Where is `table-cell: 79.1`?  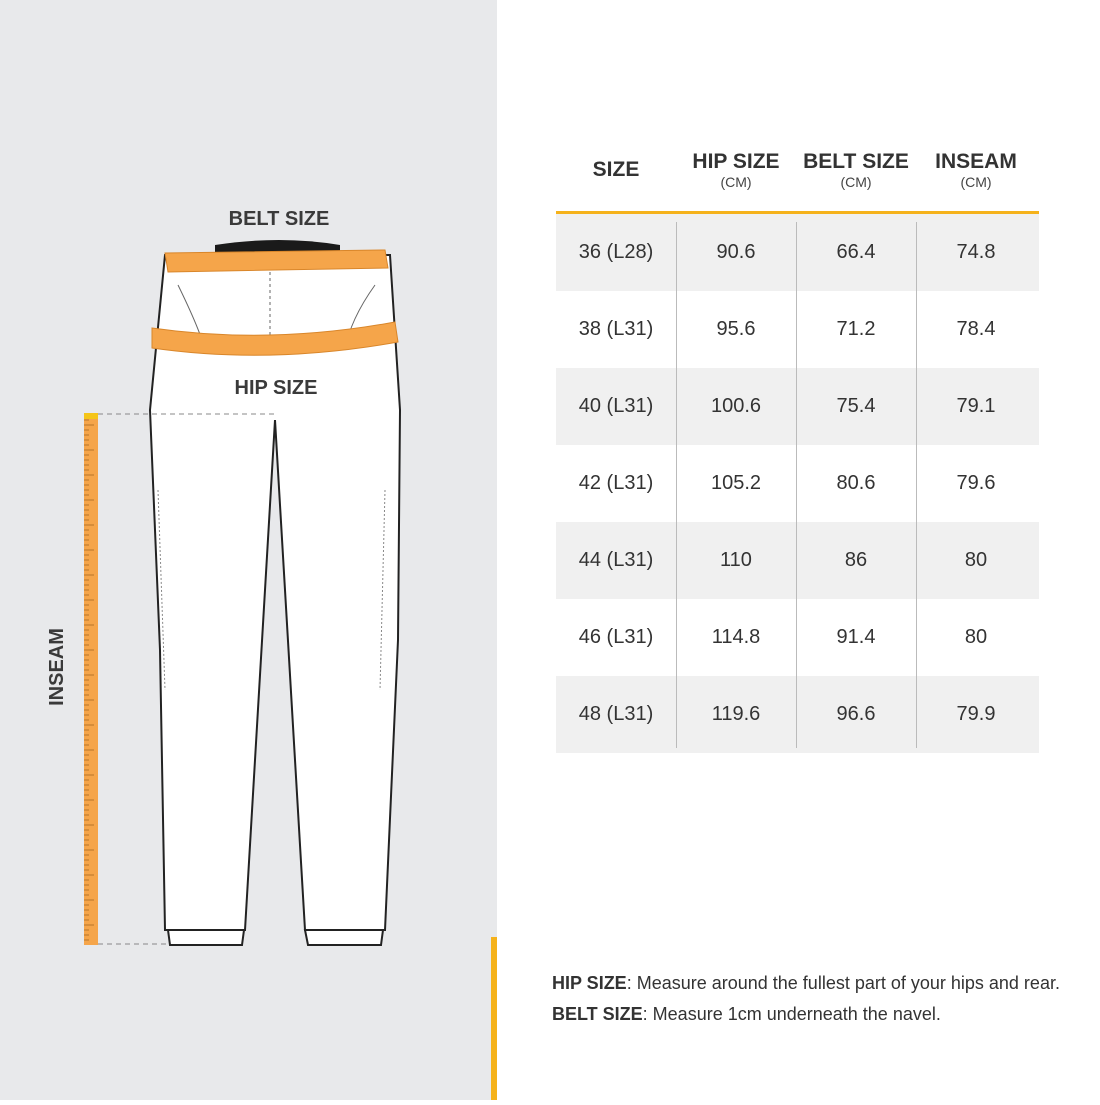
table-cell: 79.1 is located at coordinates (976, 406).